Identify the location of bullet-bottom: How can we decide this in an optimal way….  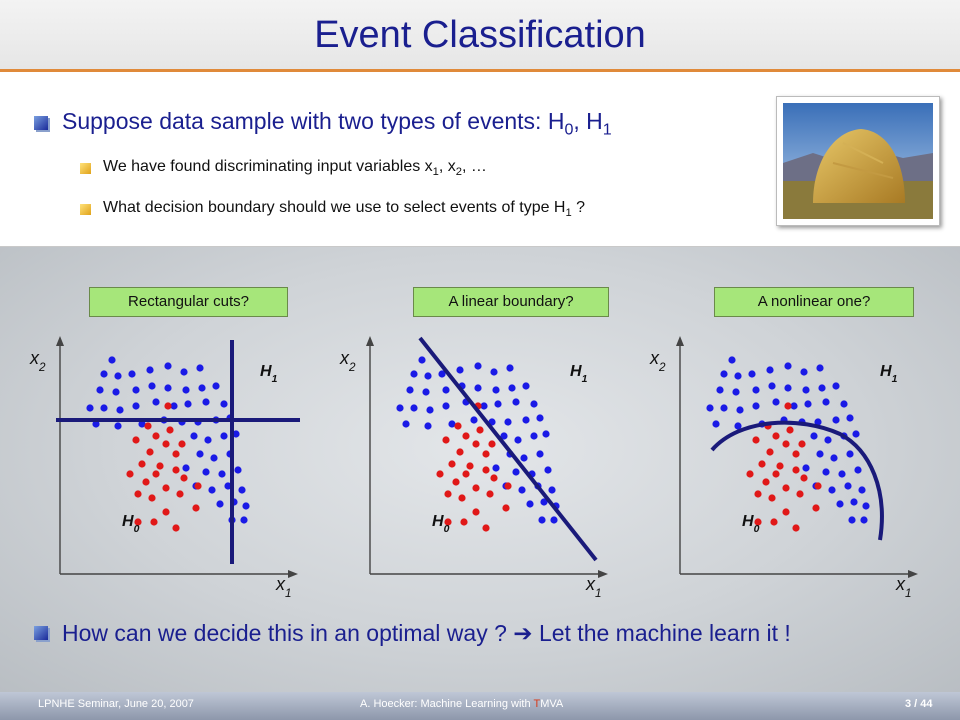
(426, 633).